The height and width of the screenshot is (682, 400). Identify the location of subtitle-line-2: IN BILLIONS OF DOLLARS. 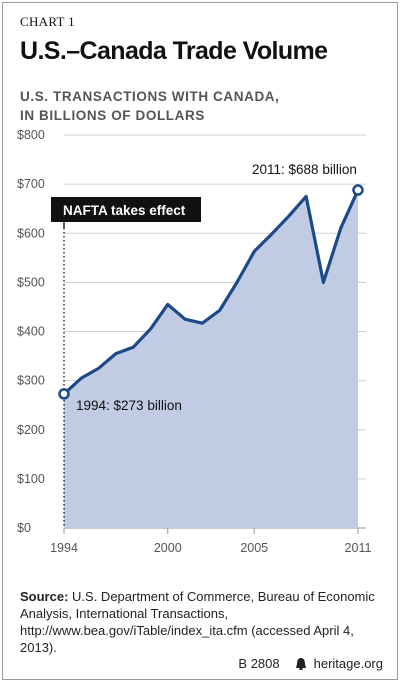
(112, 115).